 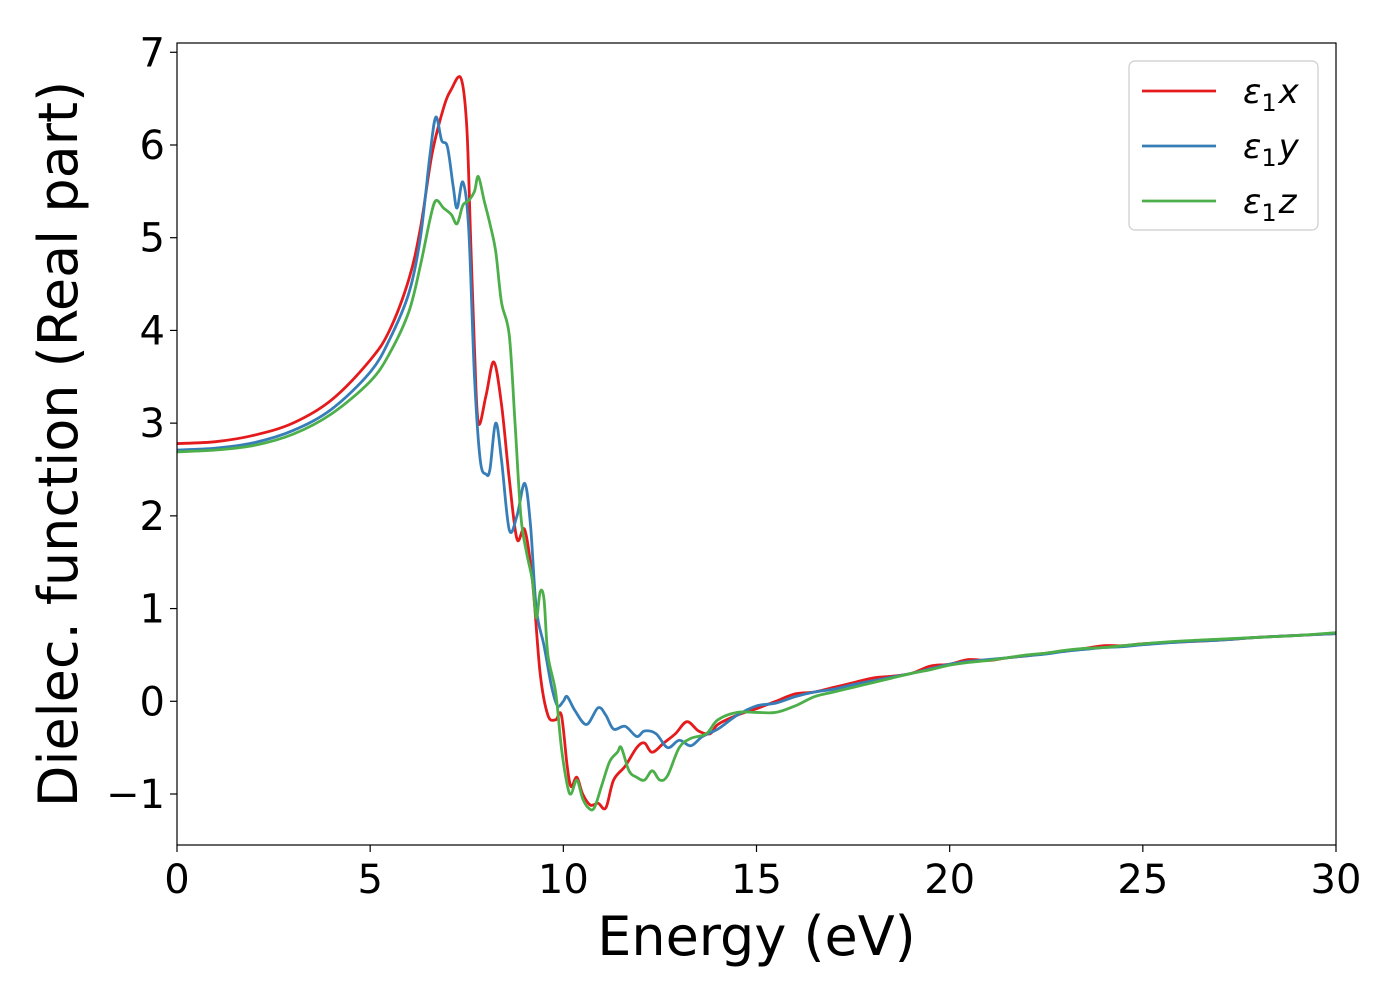 I want to click on y-tick-label: 0, so click(x=152, y=702).